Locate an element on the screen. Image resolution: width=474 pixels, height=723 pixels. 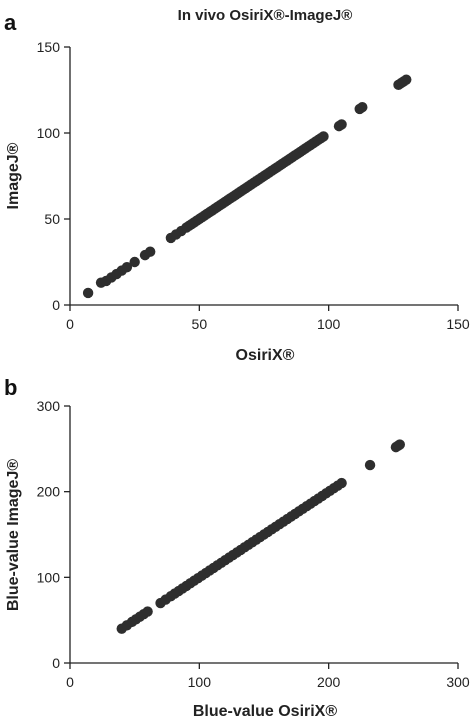
x-axis-label-b: Blue-value OsiriX® is located at coordinates (265, 711).